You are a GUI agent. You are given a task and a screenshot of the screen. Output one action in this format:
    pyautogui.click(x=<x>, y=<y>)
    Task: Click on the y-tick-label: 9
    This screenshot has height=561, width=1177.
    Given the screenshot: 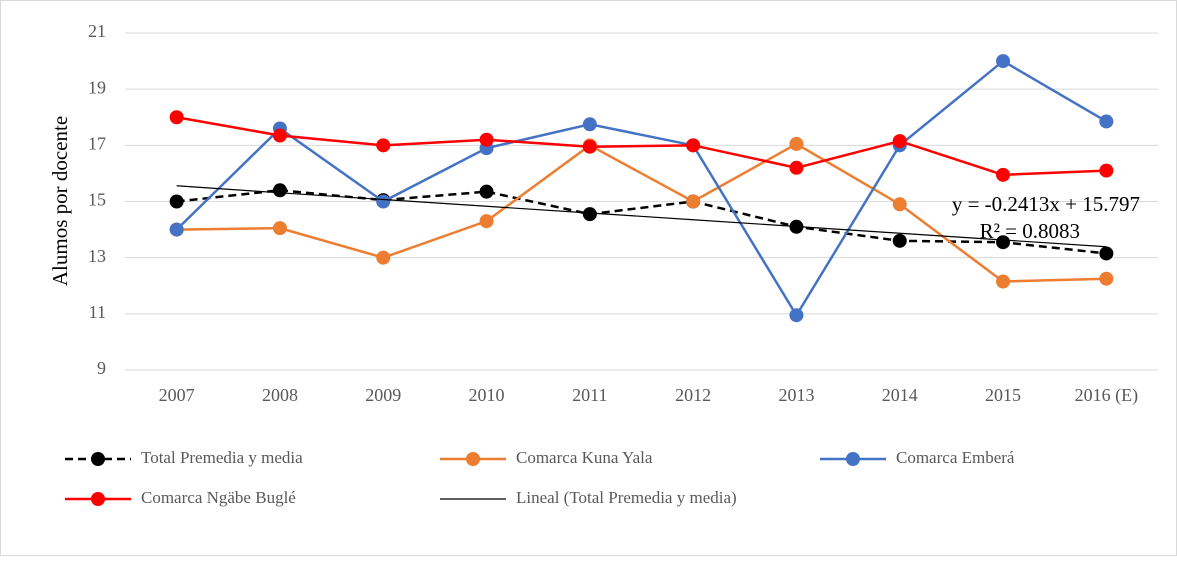 What is the action you would take?
    pyautogui.click(x=101, y=368)
    